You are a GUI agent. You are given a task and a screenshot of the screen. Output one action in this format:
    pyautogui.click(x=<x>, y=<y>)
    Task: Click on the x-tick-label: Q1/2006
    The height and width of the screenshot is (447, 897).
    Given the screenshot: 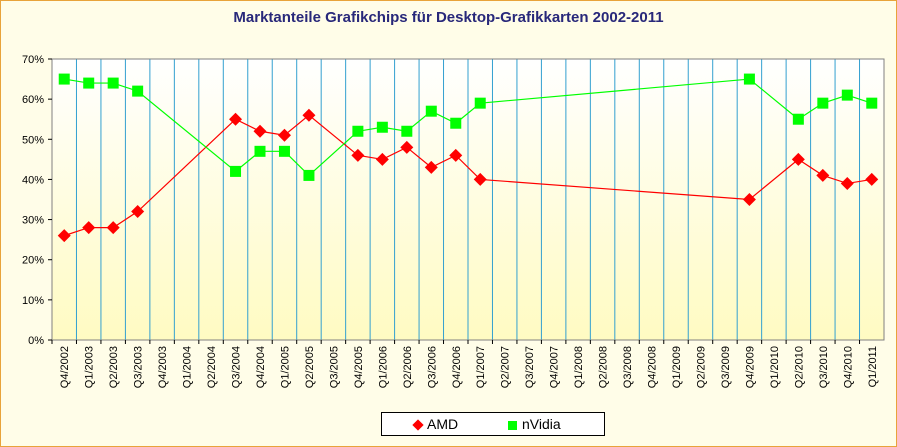 What is the action you would take?
    pyautogui.click(x=383, y=367)
    